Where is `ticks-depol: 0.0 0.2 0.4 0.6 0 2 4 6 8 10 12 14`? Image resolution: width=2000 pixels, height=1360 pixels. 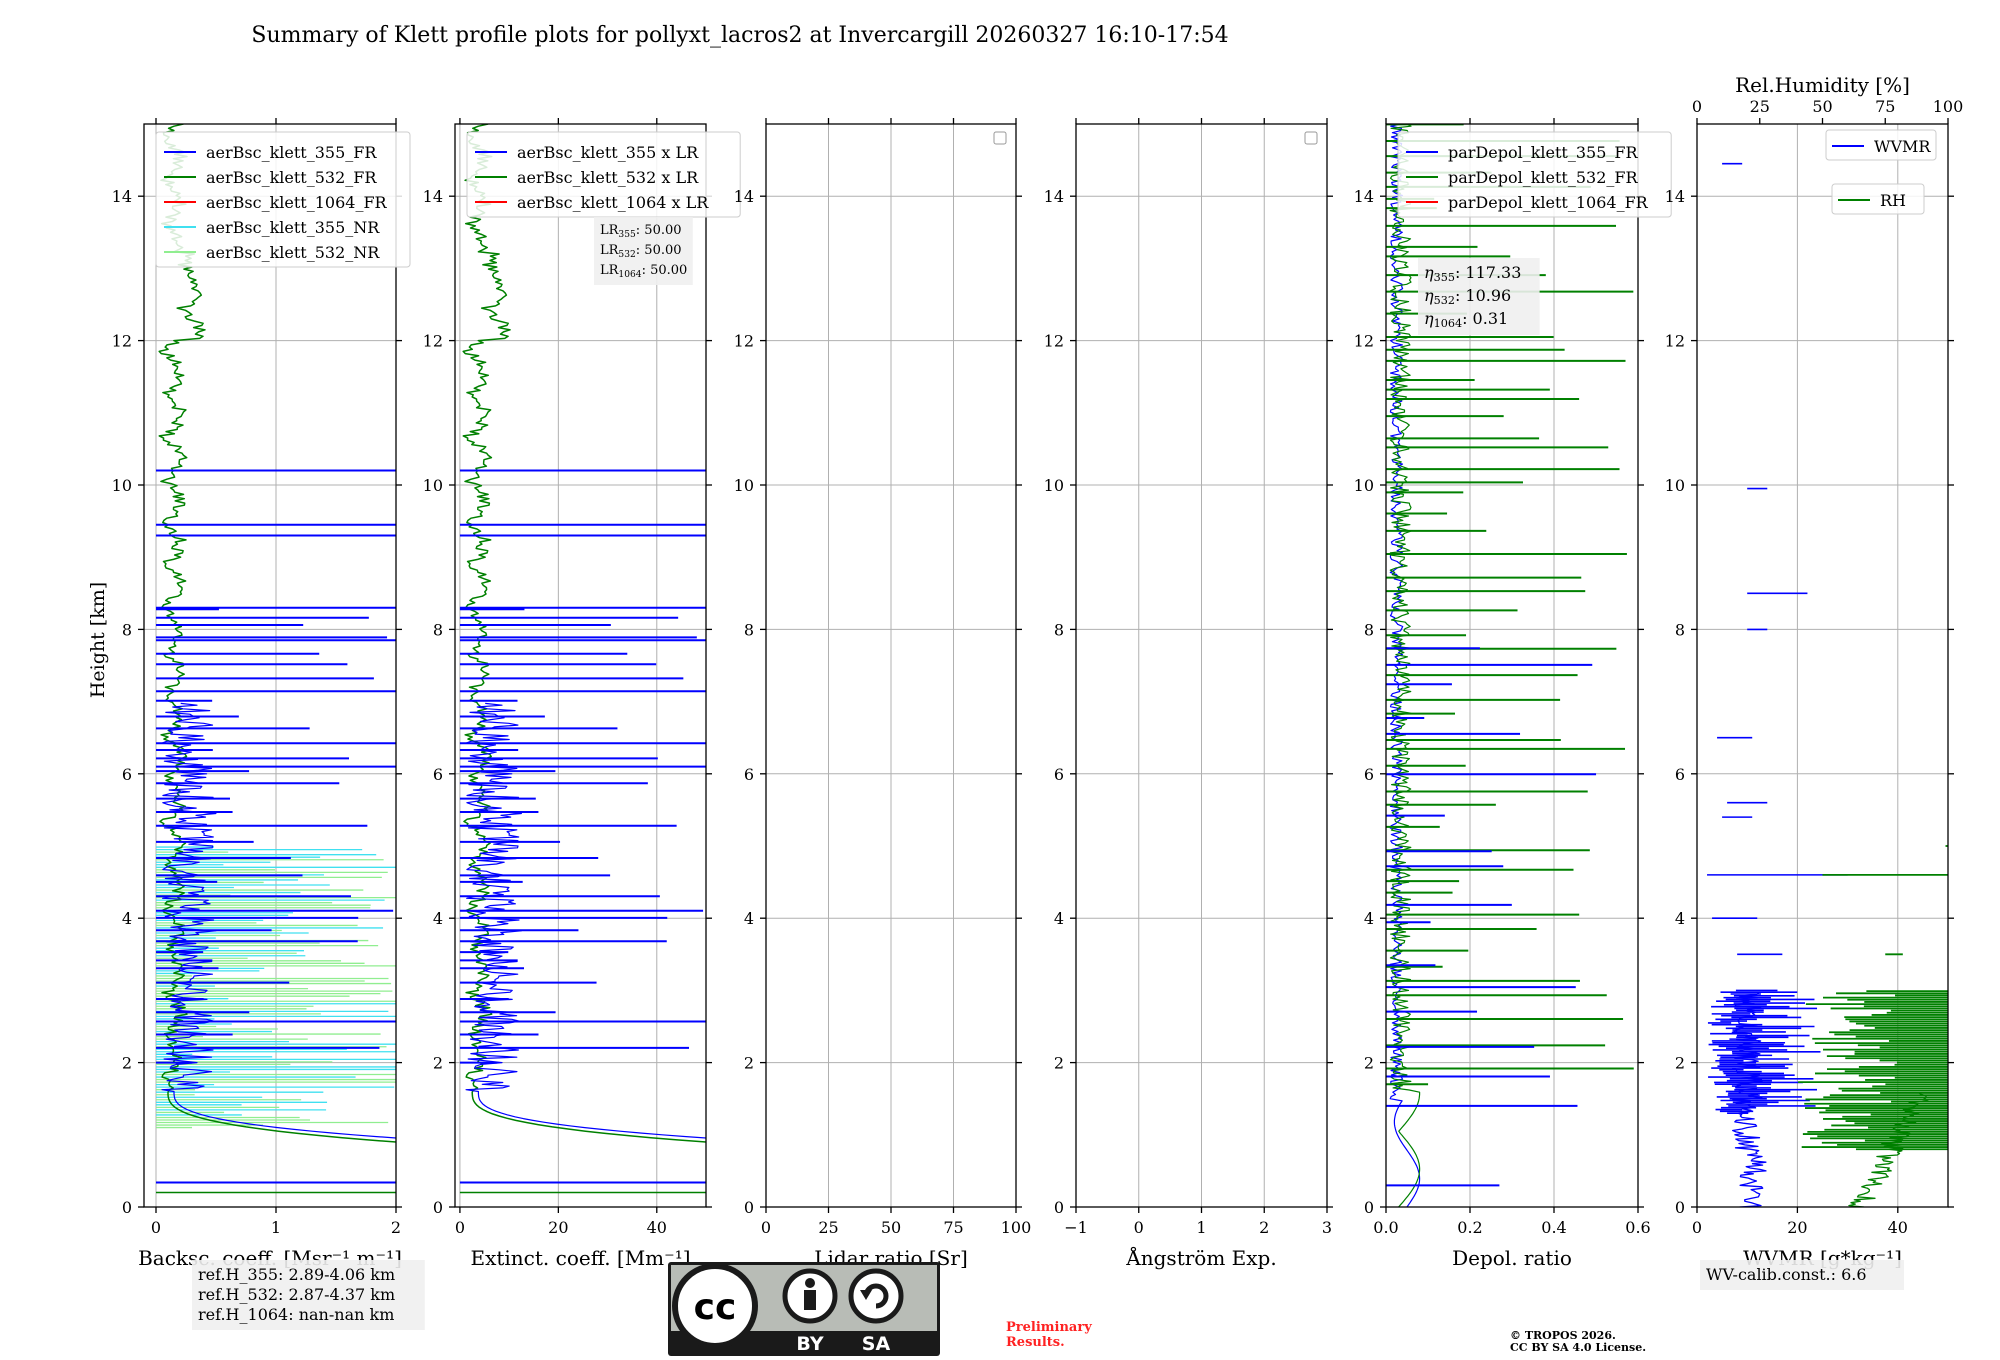
ticks-depol: 0.0 0.2 0.4 0.6 0 2 4 6 8 10 12 14 is located at coordinates (1502, 677).